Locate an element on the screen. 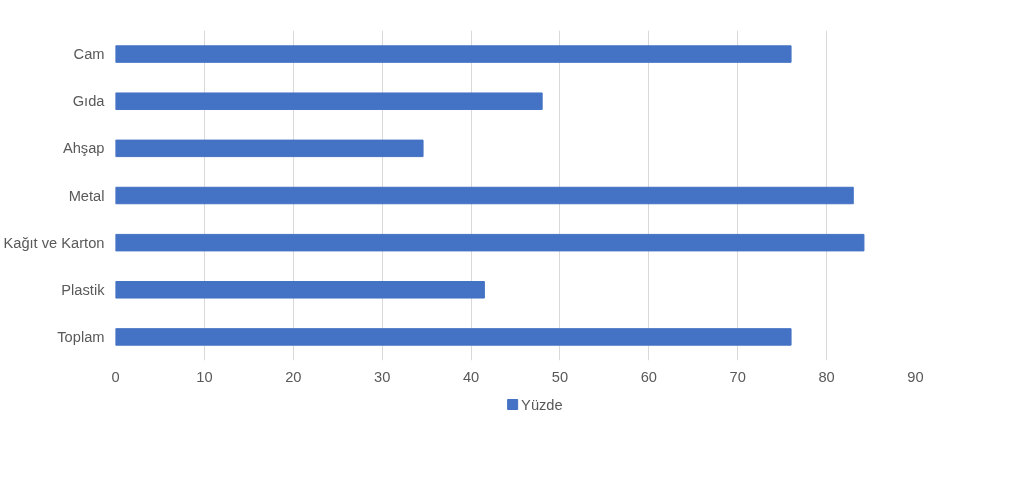 The width and height of the screenshot is (1019, 490). y-tick-label: Cam is located at coordinates (89, 54).